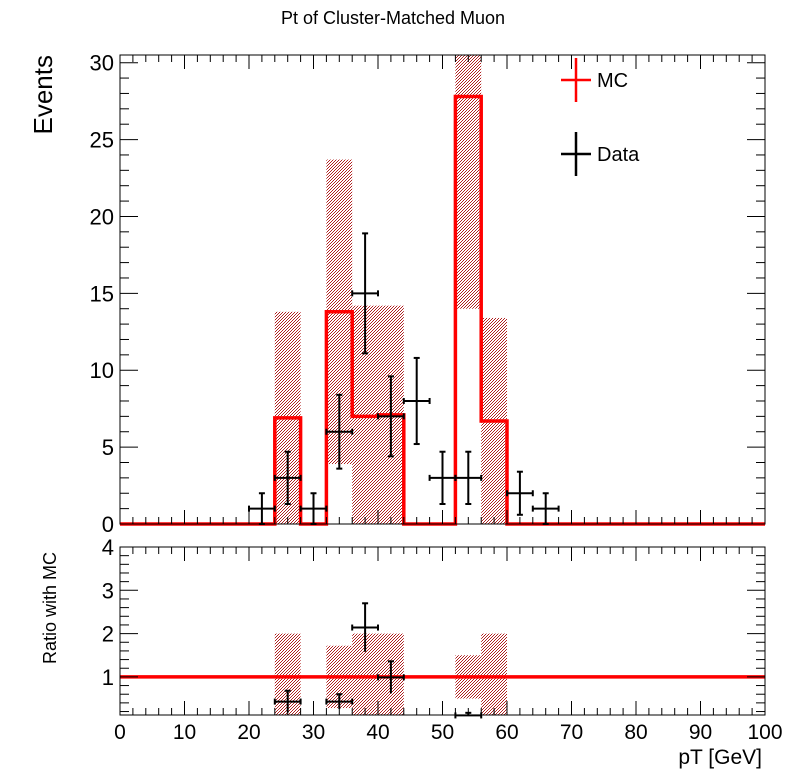 The height and width of the screenshot is (772, 796). What do you see at coordinates (442, 732) in the screenshot?
I see `x-tick-label: 50` at bounding box center [442, 732].